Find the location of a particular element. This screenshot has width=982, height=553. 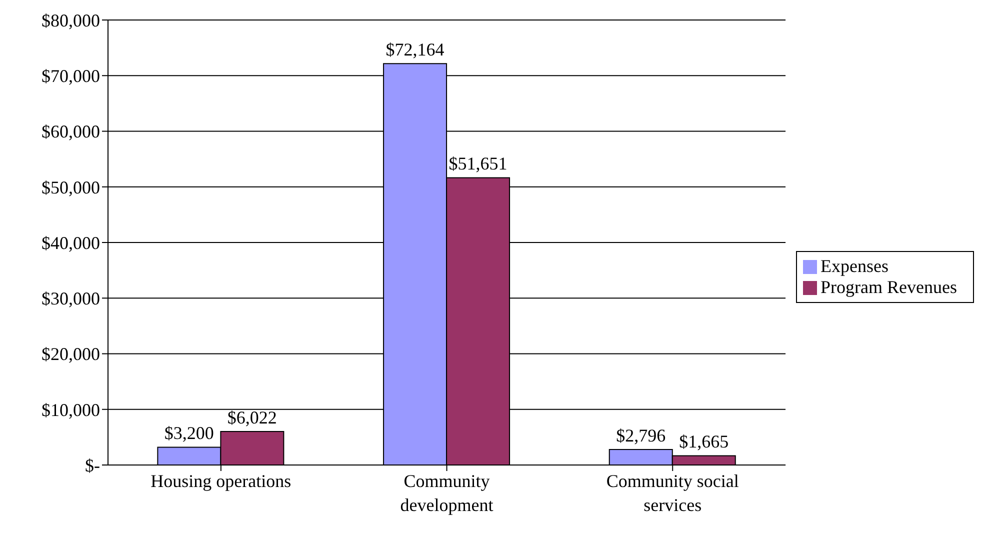

y-tick-label: $60,000 is located at coordinates (71, 132).